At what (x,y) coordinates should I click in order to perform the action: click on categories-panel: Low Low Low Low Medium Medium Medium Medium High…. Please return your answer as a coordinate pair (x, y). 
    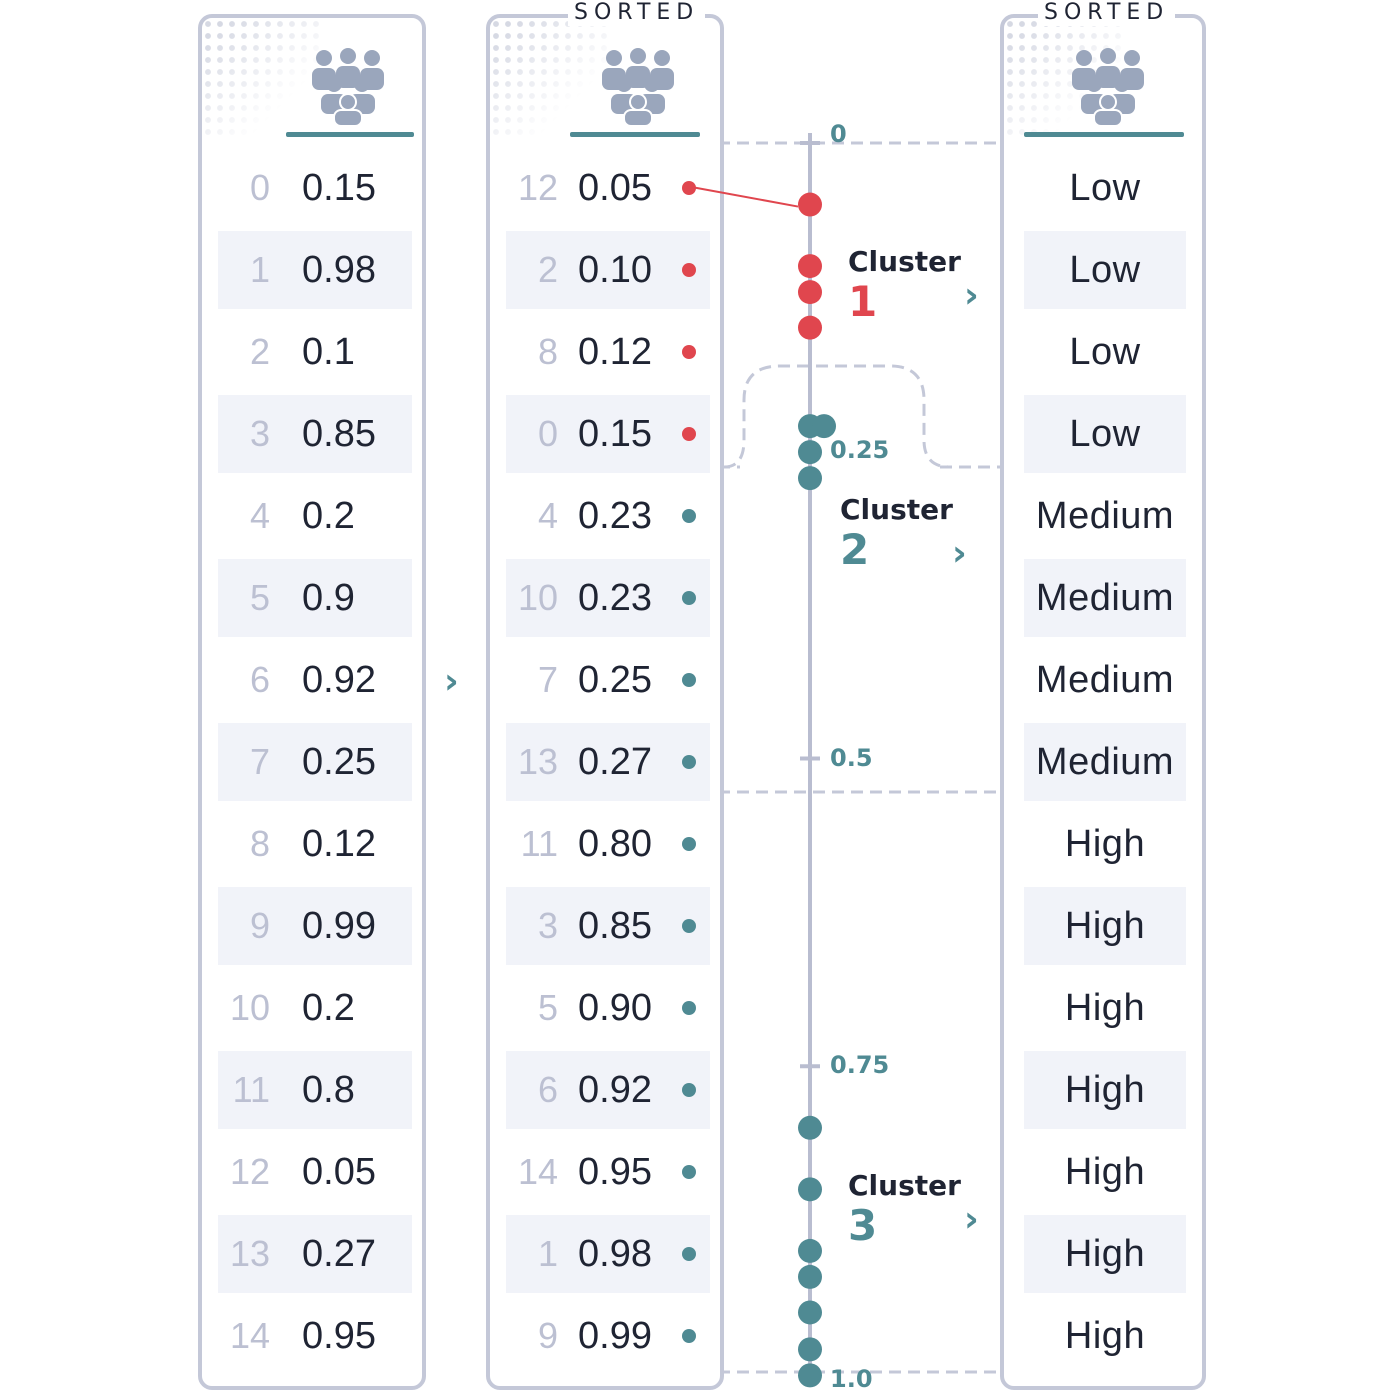
    Looking at the image, I should click on (1103, 702).